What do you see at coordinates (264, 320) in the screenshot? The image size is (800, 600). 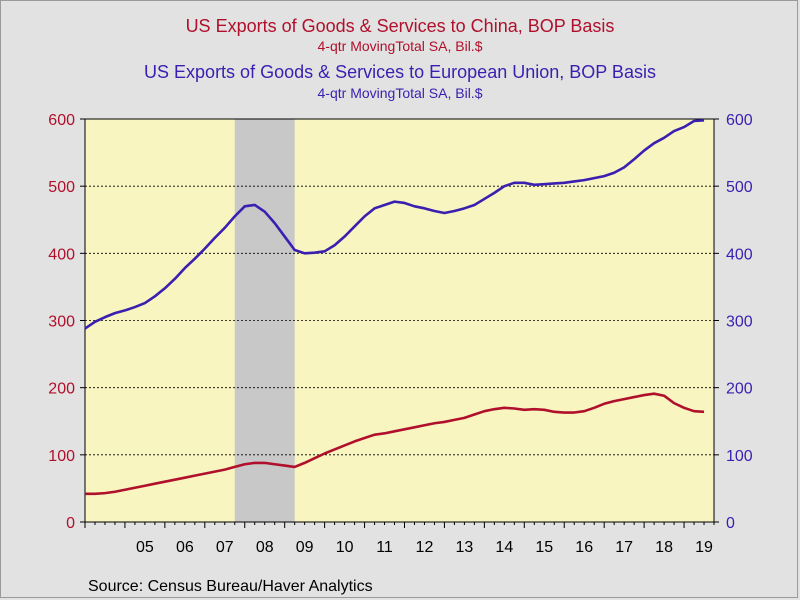 I see `recession-shading` at bounding box center [264, 320].